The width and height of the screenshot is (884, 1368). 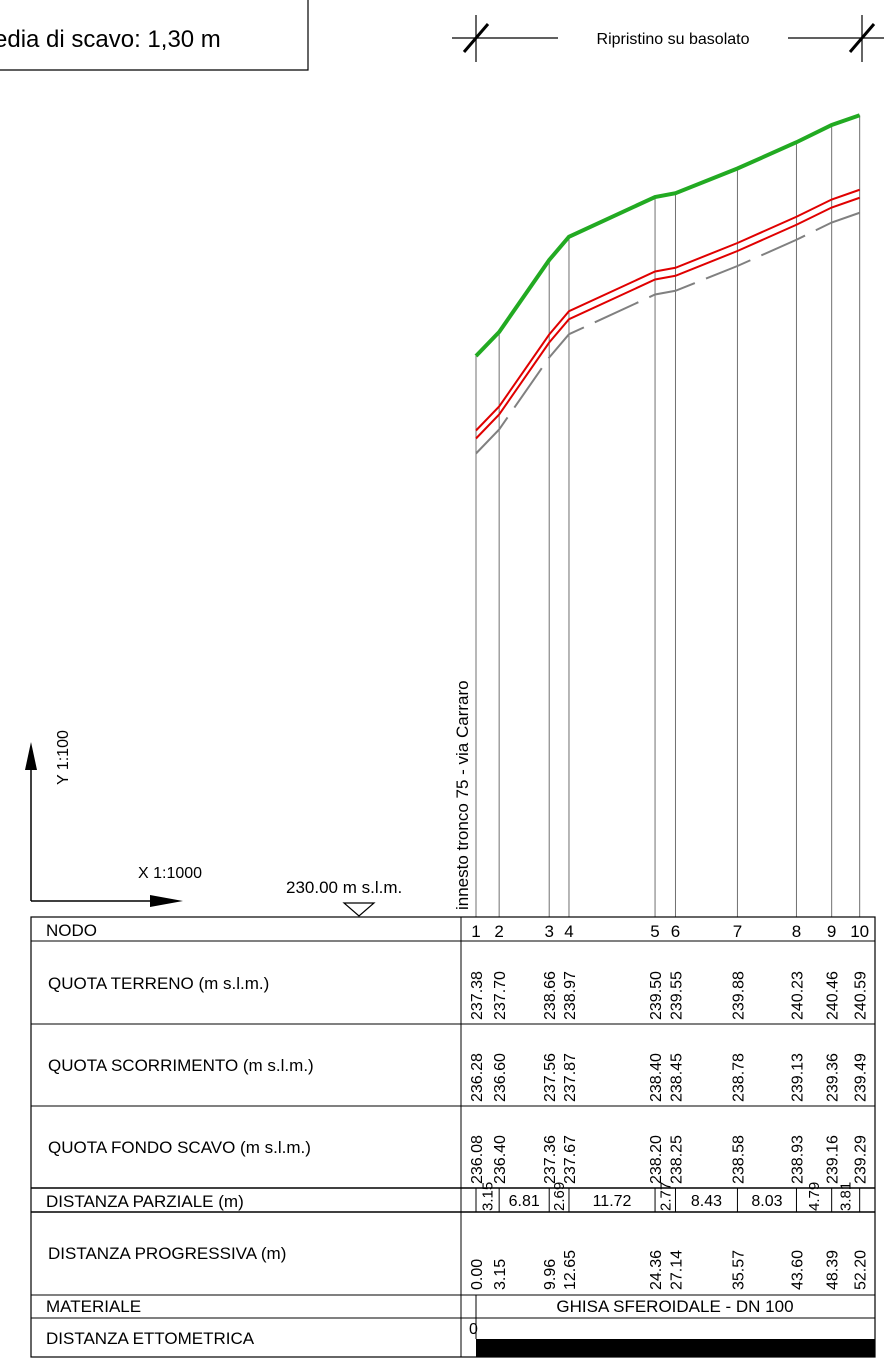 What do you see at coordinates (656, 1270) in the screenshot?
I see `node-value-progressiva: 24.36` at bounding box center [656, 1270].